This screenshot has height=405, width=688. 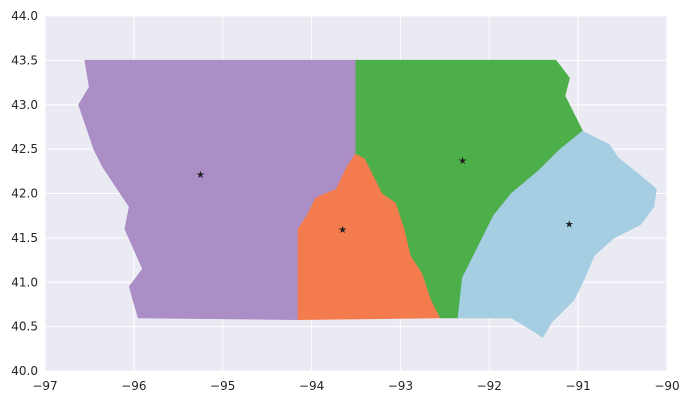 I want to click on y-tick-label: 40.0, so click(x=24, y=371).